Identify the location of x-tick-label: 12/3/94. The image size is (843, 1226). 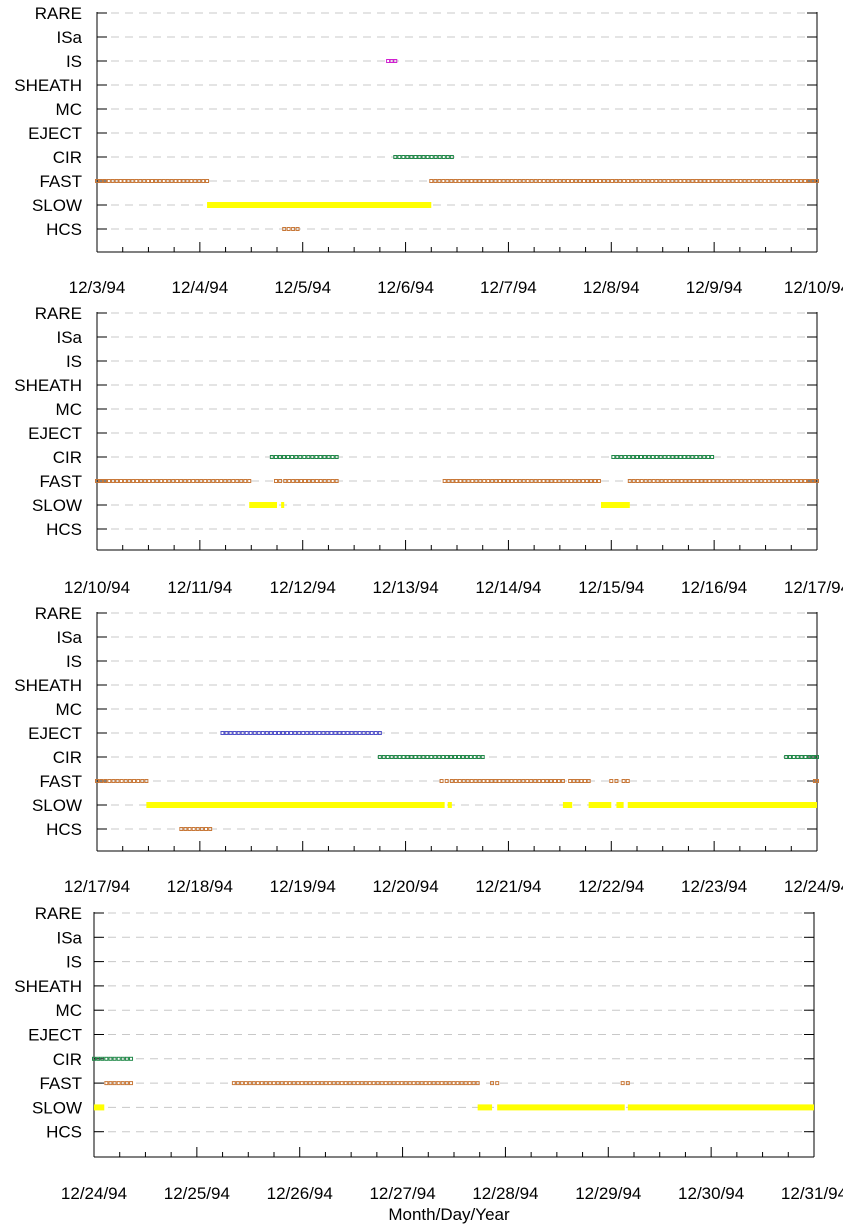
(97, 287).